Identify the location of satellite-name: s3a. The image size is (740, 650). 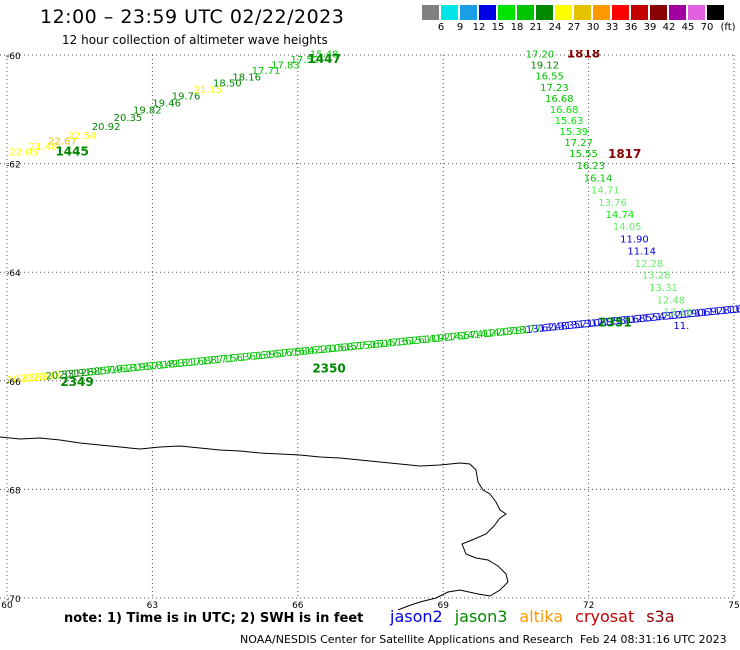
(660, 616).